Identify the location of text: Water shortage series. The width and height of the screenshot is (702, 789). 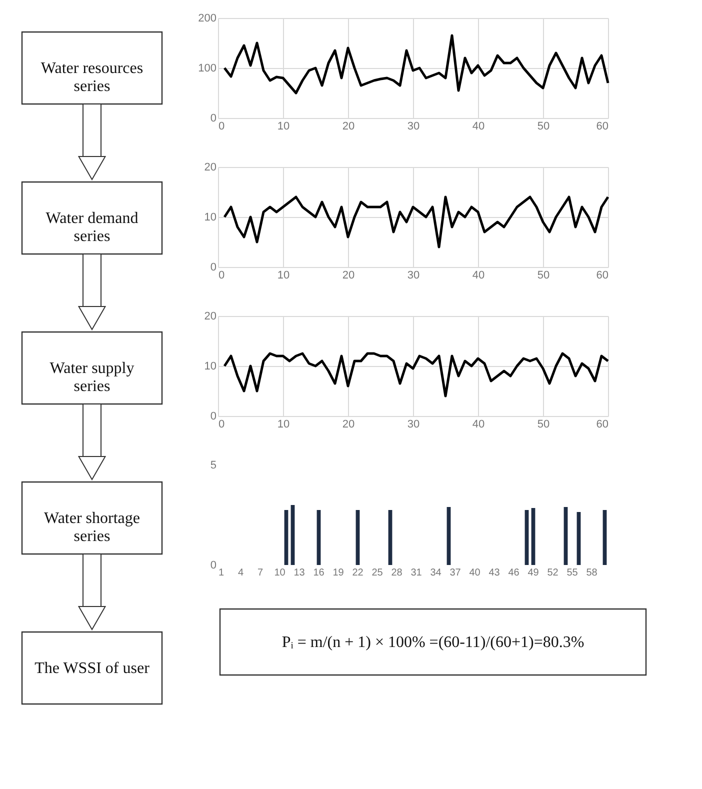
(92, 527).